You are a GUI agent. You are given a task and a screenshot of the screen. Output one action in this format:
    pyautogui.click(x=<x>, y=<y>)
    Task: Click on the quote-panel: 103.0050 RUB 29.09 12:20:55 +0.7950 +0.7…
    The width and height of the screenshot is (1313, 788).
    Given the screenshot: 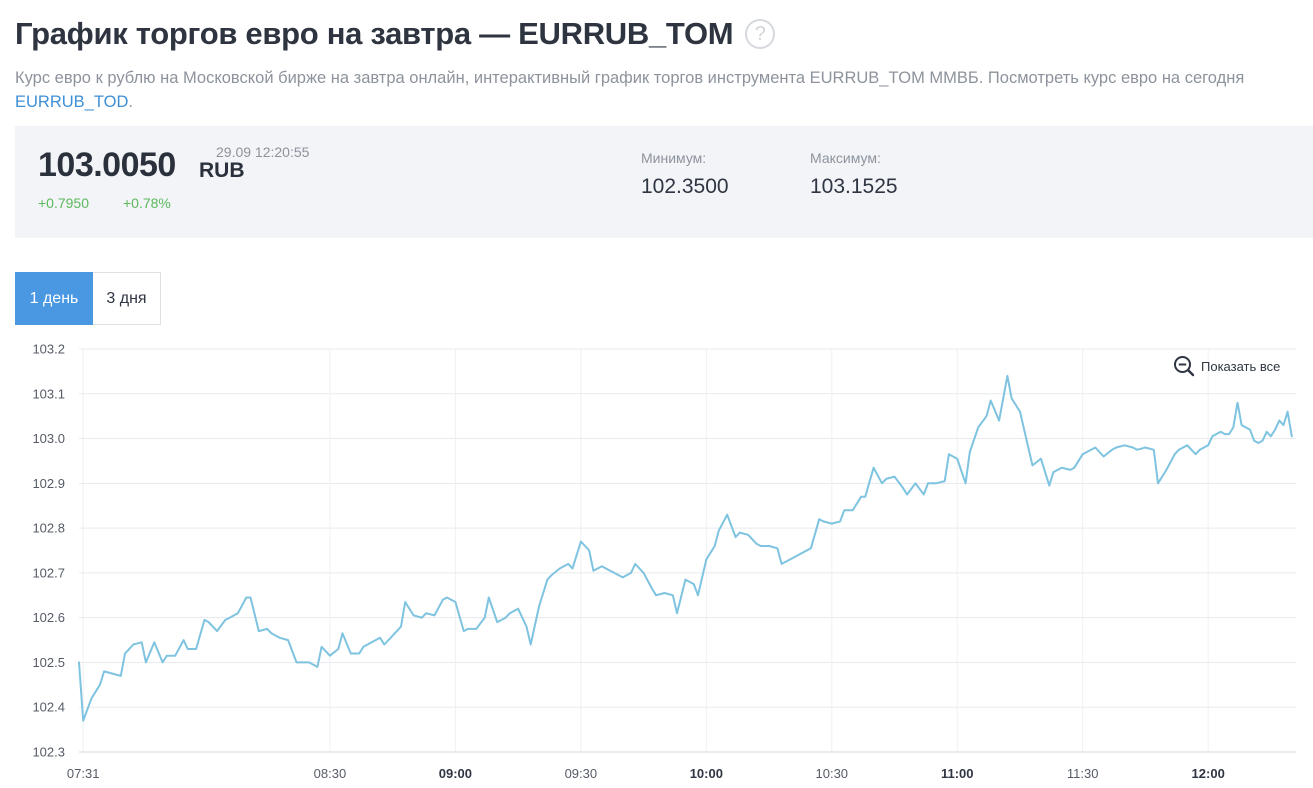 What is the action you would take?
    pyautogui.click(x=664, y=182)
    